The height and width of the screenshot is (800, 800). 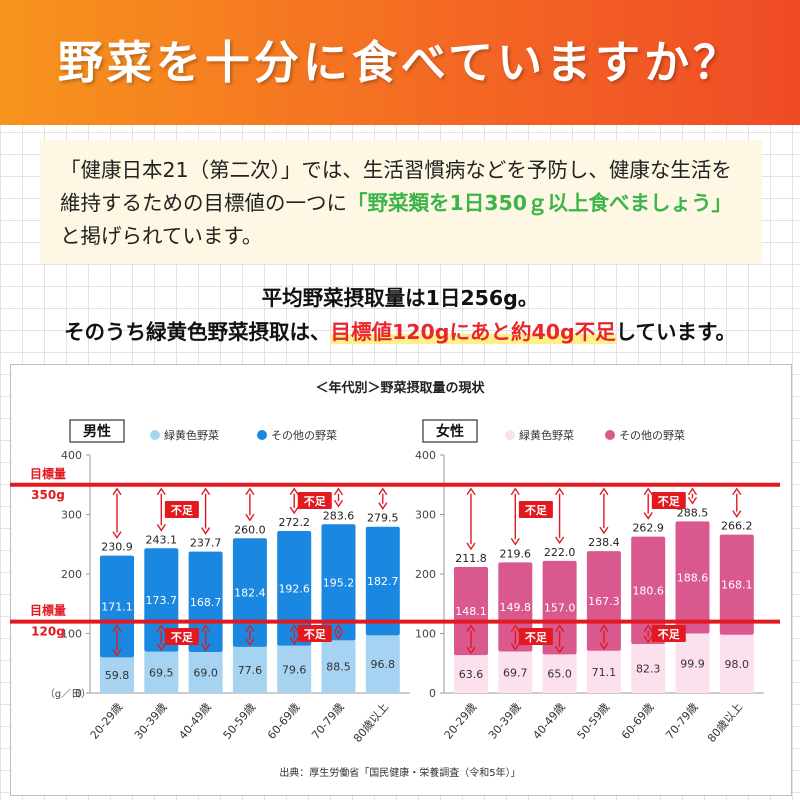 What do you see at coordinates (540, 203) in the screenshot?
I see `note-highlight: 「野菜類を1日350ｇ以上食べましょう」` at bounding box center [540, 203].